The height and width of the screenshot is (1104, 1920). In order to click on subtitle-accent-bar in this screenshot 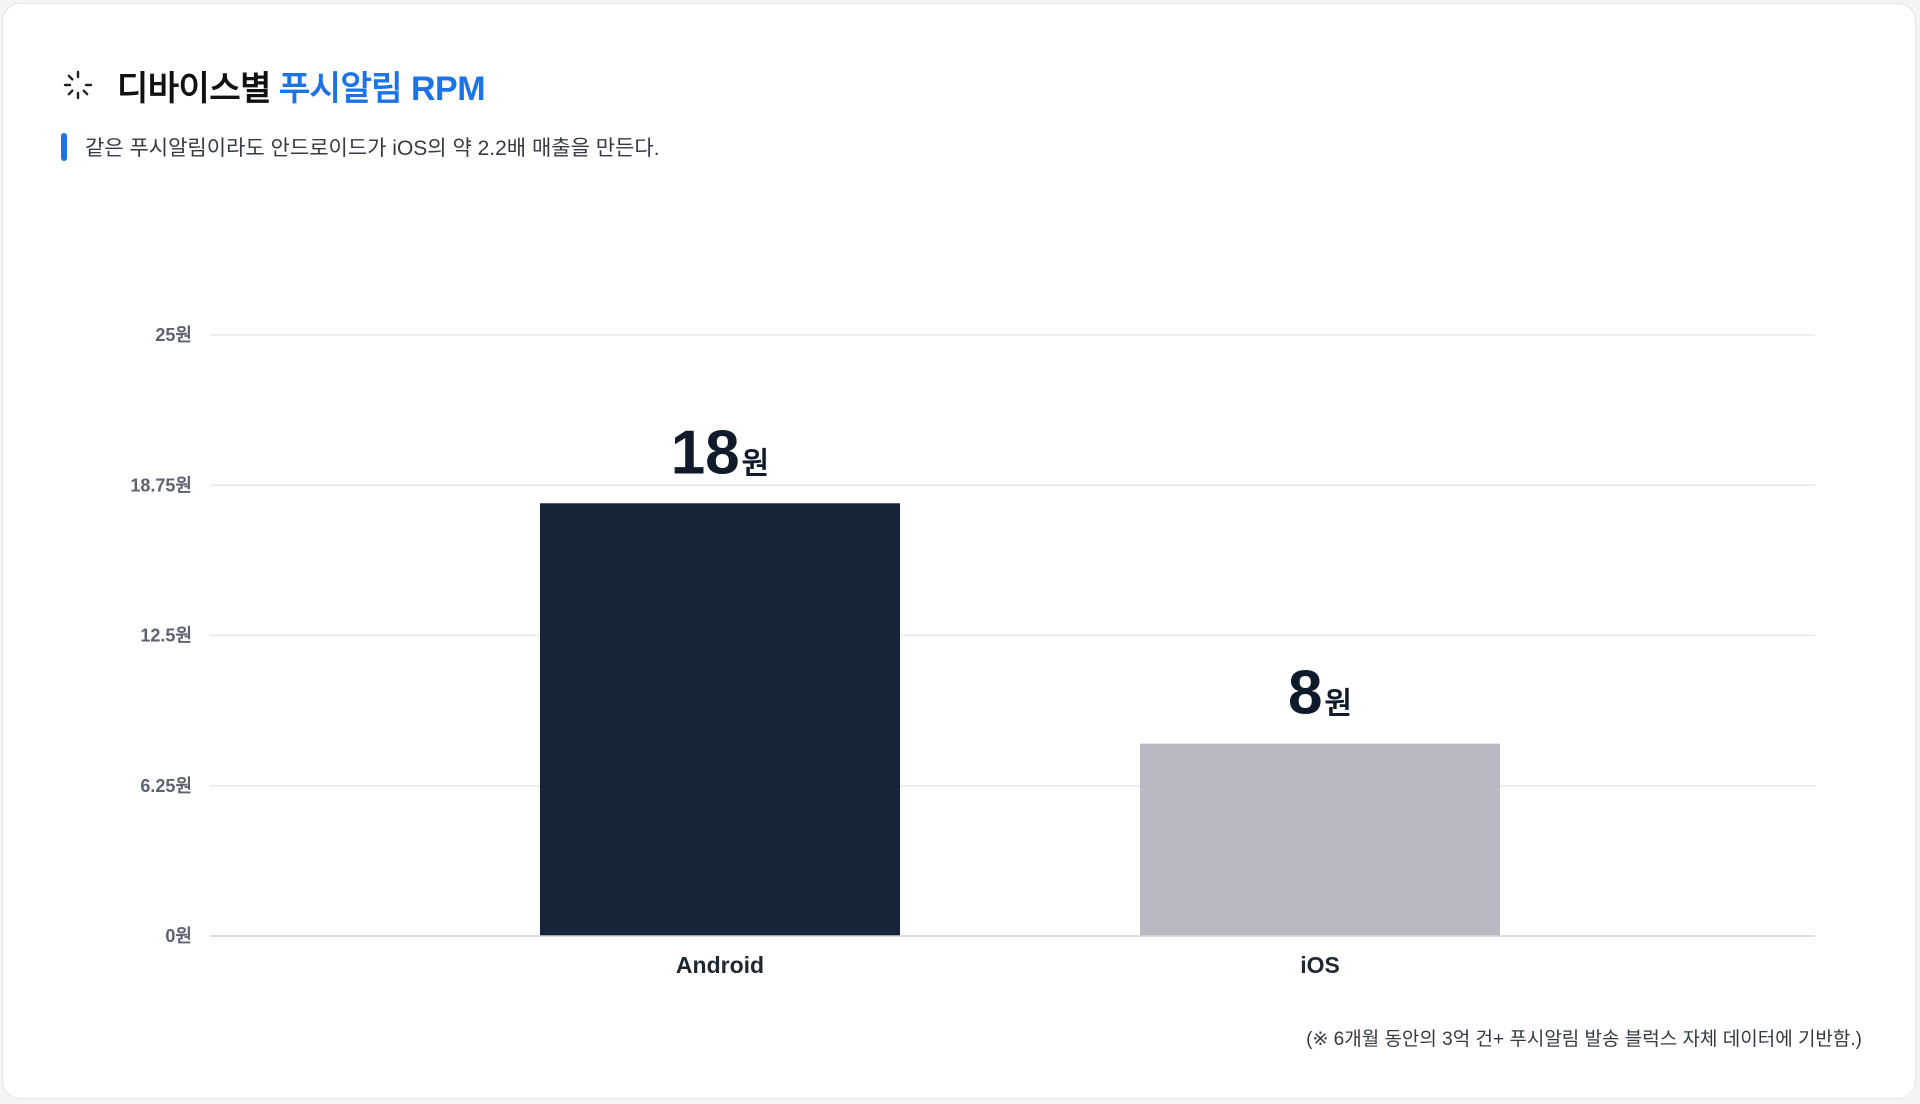, I will do `click(64, 147)`.